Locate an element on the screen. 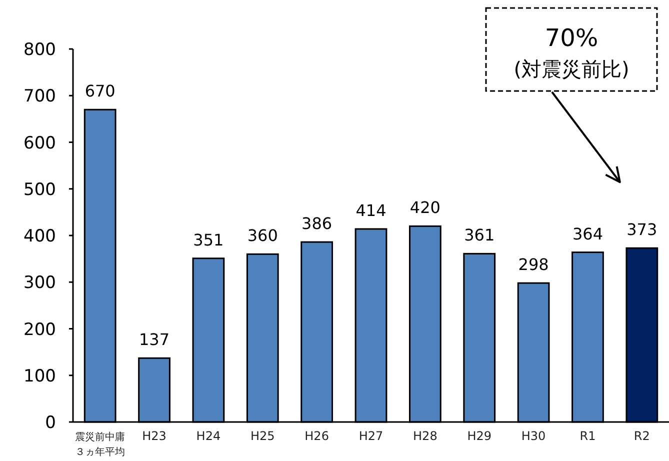 The image size is (669, 461). y-tick-label: 700 is located at coordinates (40, 96).